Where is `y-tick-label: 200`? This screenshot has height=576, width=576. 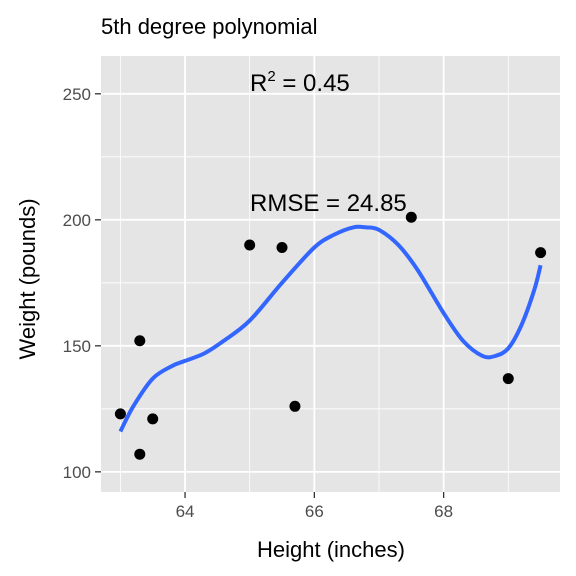
y-tick-label: 200 is located at coordinates (77, 220).